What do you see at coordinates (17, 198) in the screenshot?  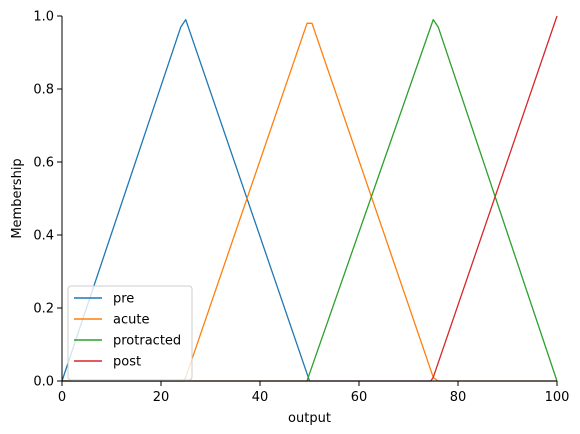 I see `y-axis-label: Membership` at bounding box center [17, 198].